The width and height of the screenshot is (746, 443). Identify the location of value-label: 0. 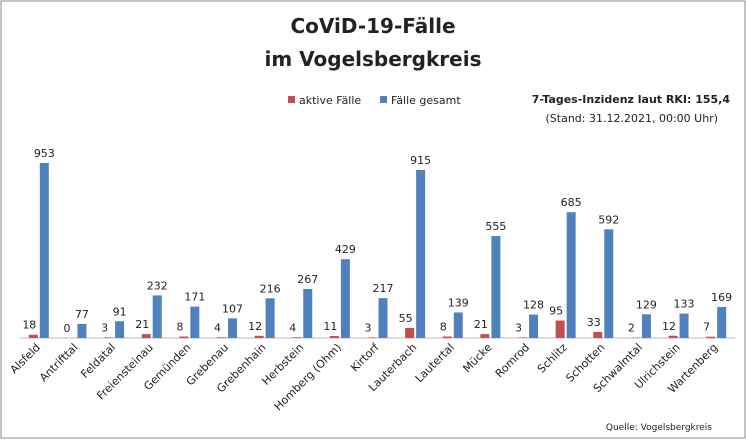
(66, 328).